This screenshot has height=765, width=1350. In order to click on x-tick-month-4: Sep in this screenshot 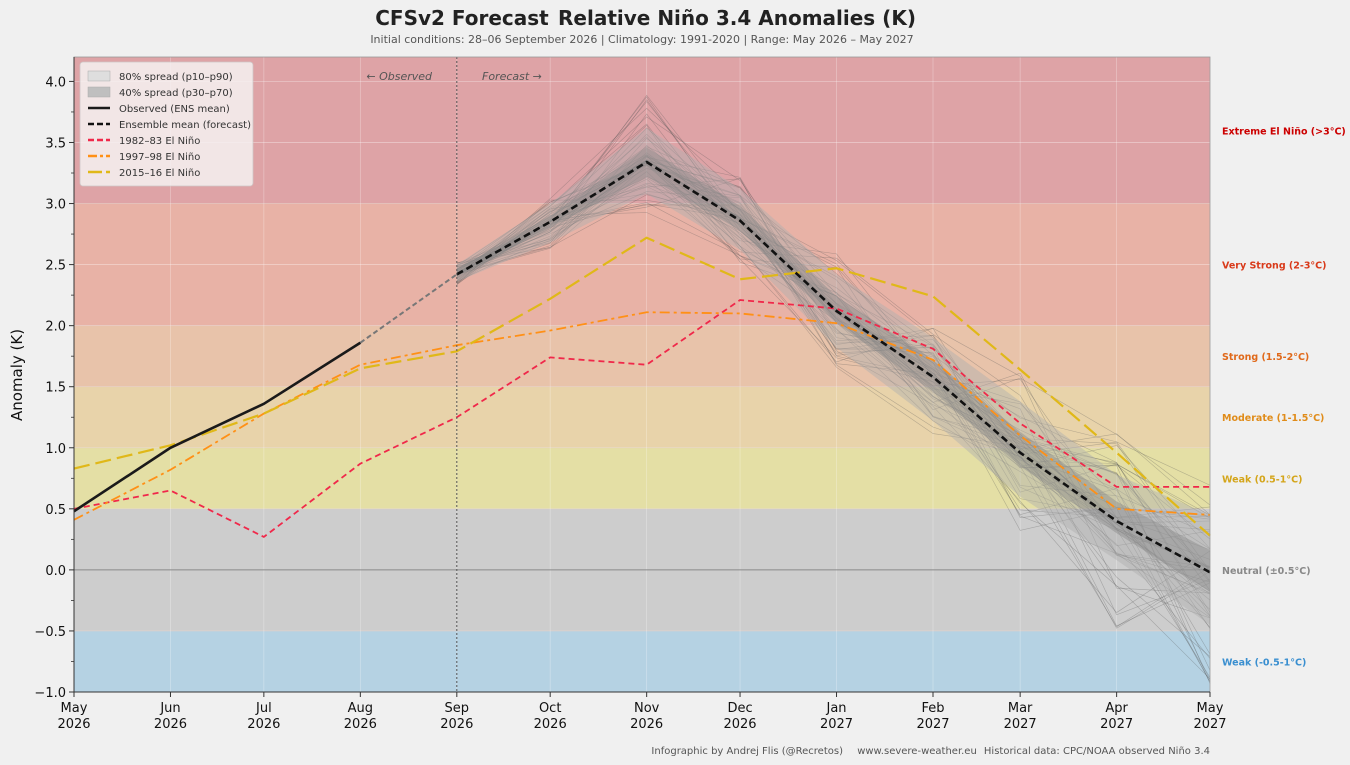, I will do `click(457, 708)`.